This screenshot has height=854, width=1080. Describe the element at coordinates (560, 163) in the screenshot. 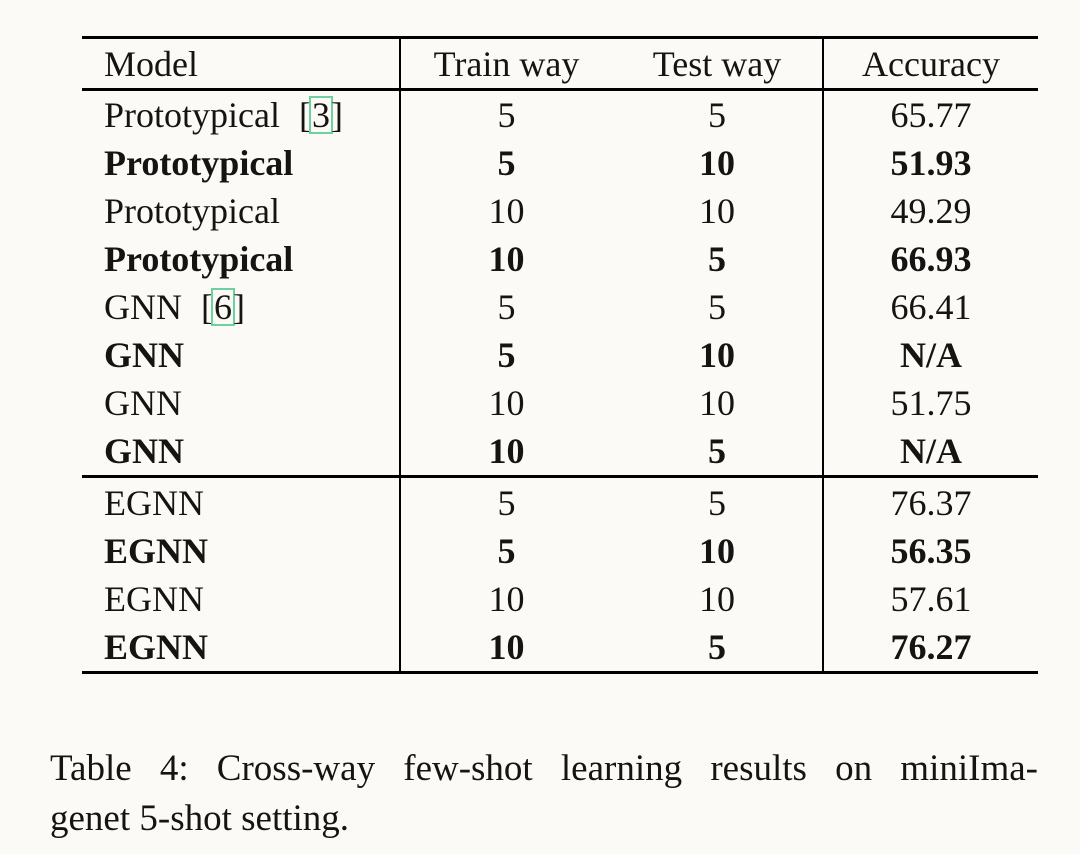

I see `table-row: Prototypical 5 10 51.93` at that location.